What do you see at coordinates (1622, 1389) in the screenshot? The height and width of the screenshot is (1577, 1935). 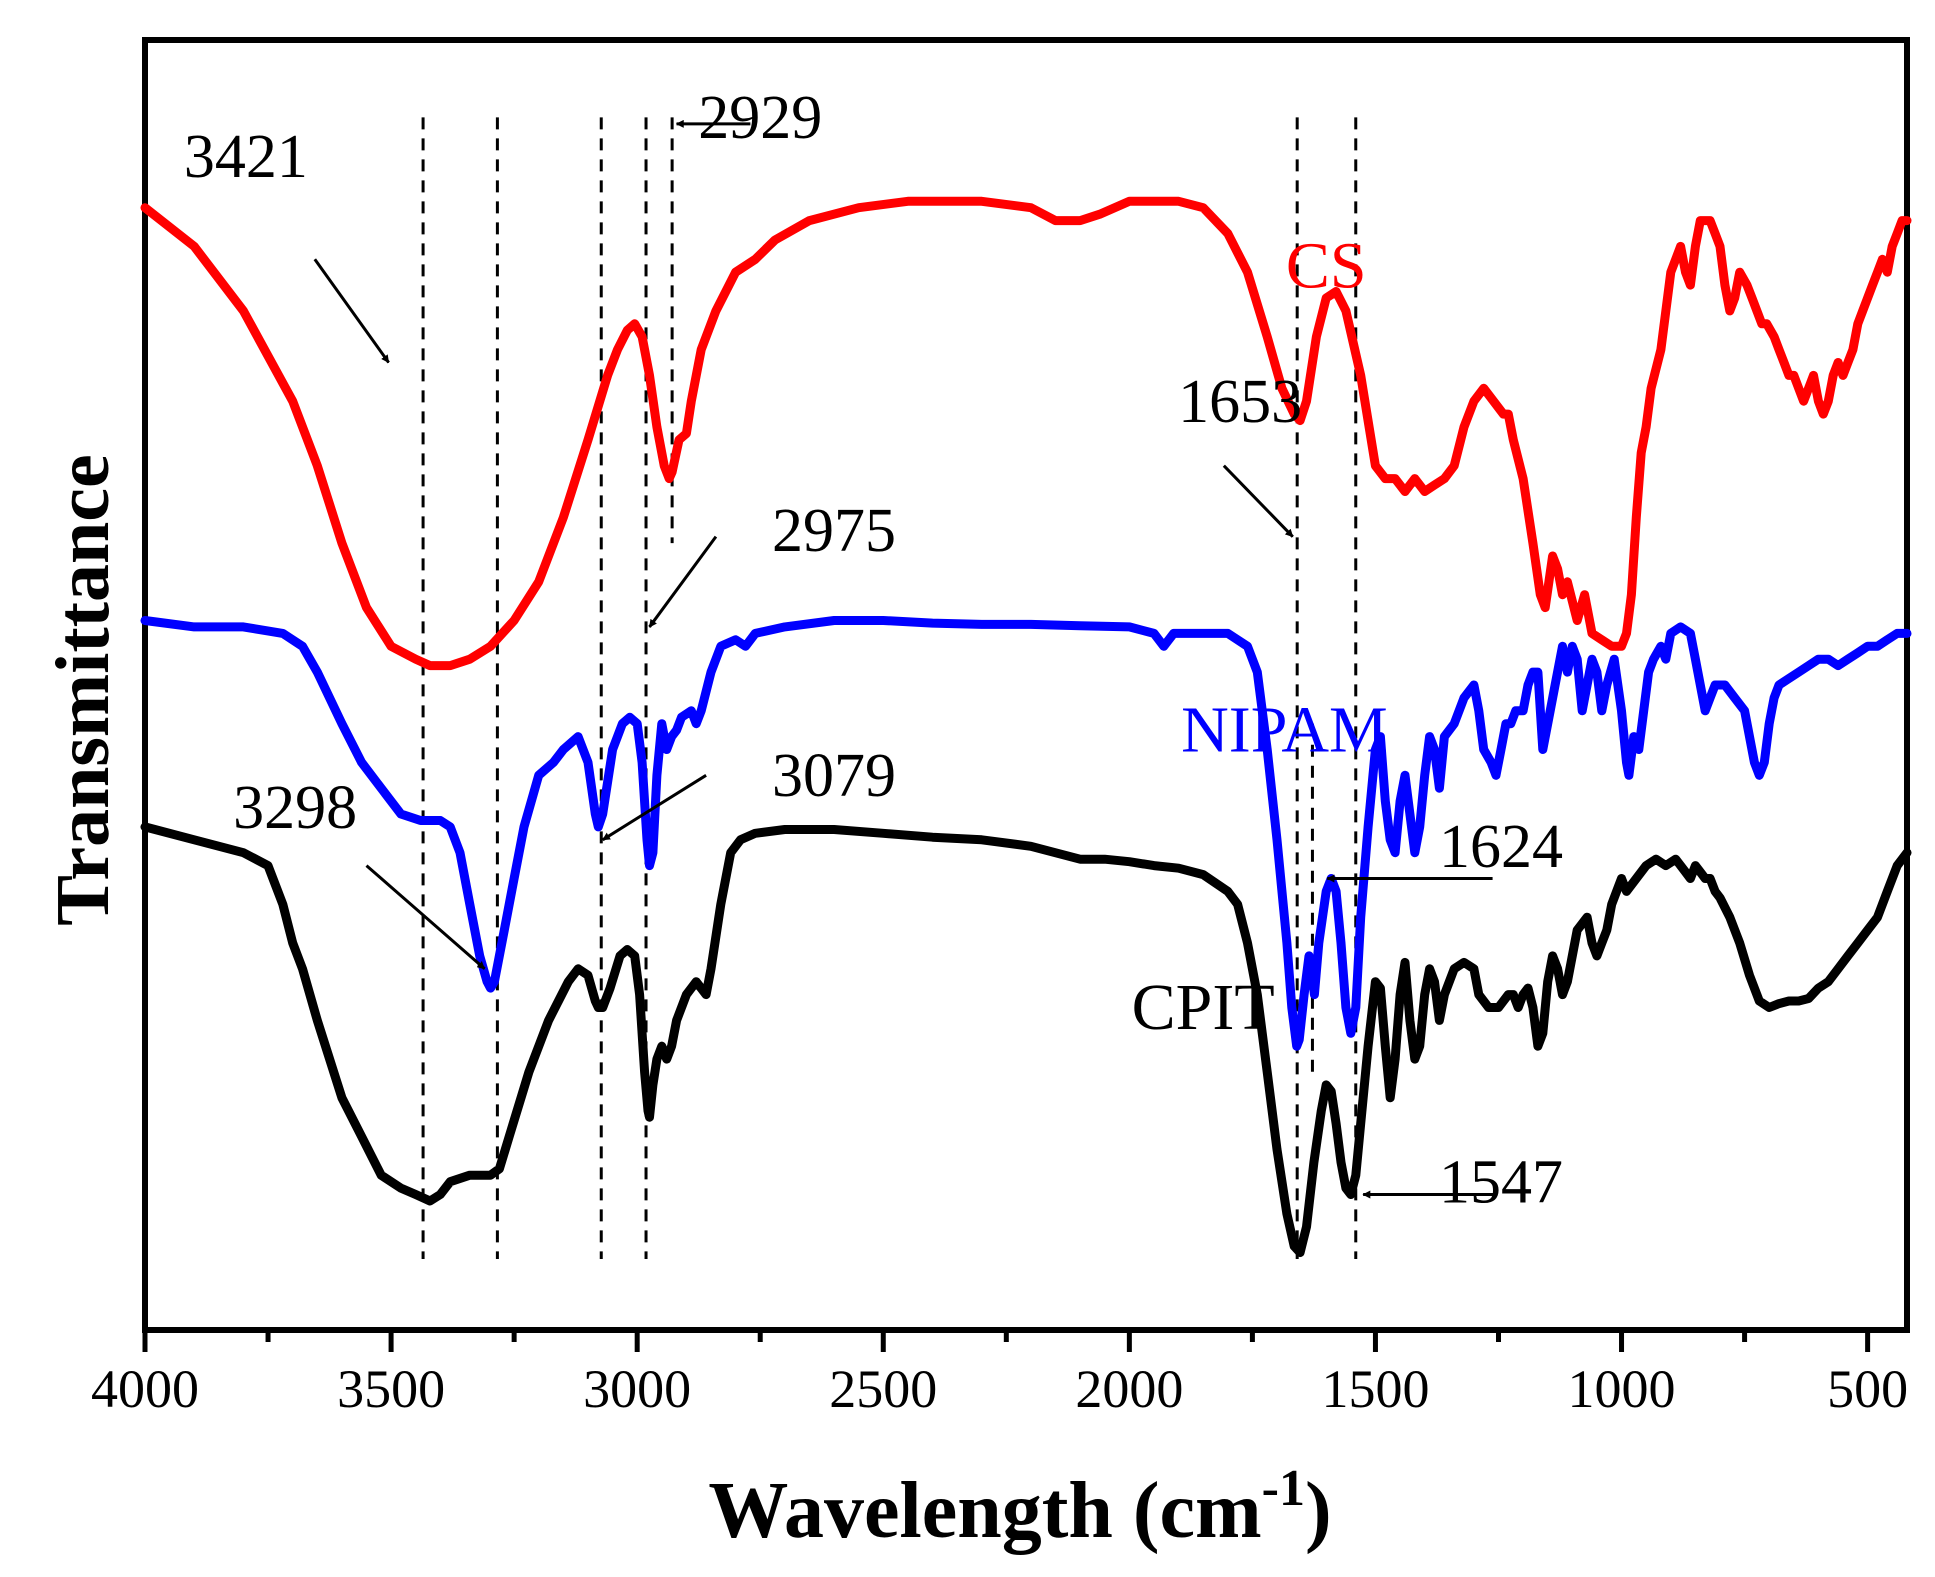 I see `x-tick-label-1000: 1000` at bounding box center [1622, 1389].